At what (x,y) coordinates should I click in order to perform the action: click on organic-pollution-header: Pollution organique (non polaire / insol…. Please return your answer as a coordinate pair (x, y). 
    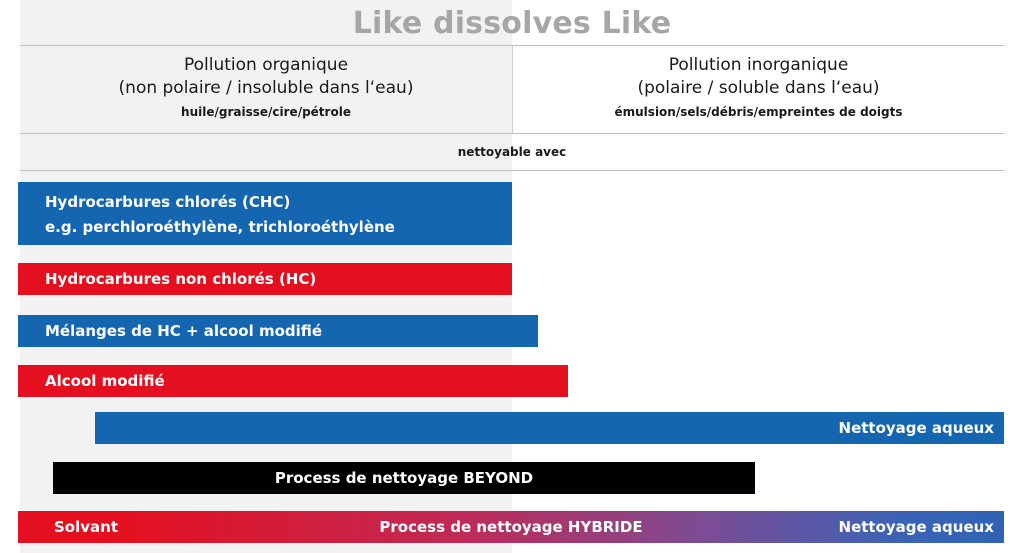
    Looking at the image, I should click on (266, 86).